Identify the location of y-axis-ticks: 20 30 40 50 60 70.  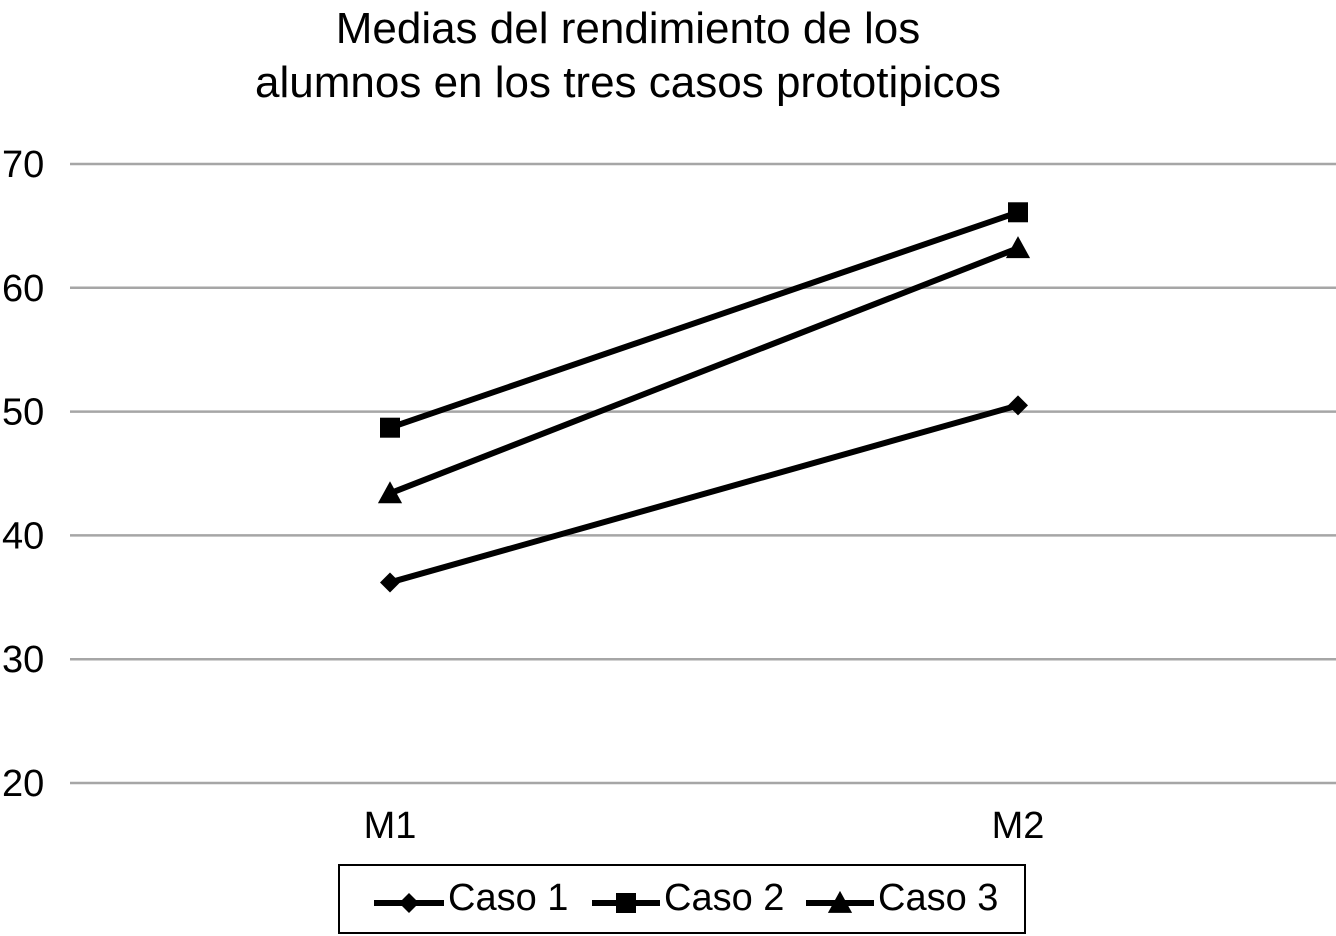
(23, 474).